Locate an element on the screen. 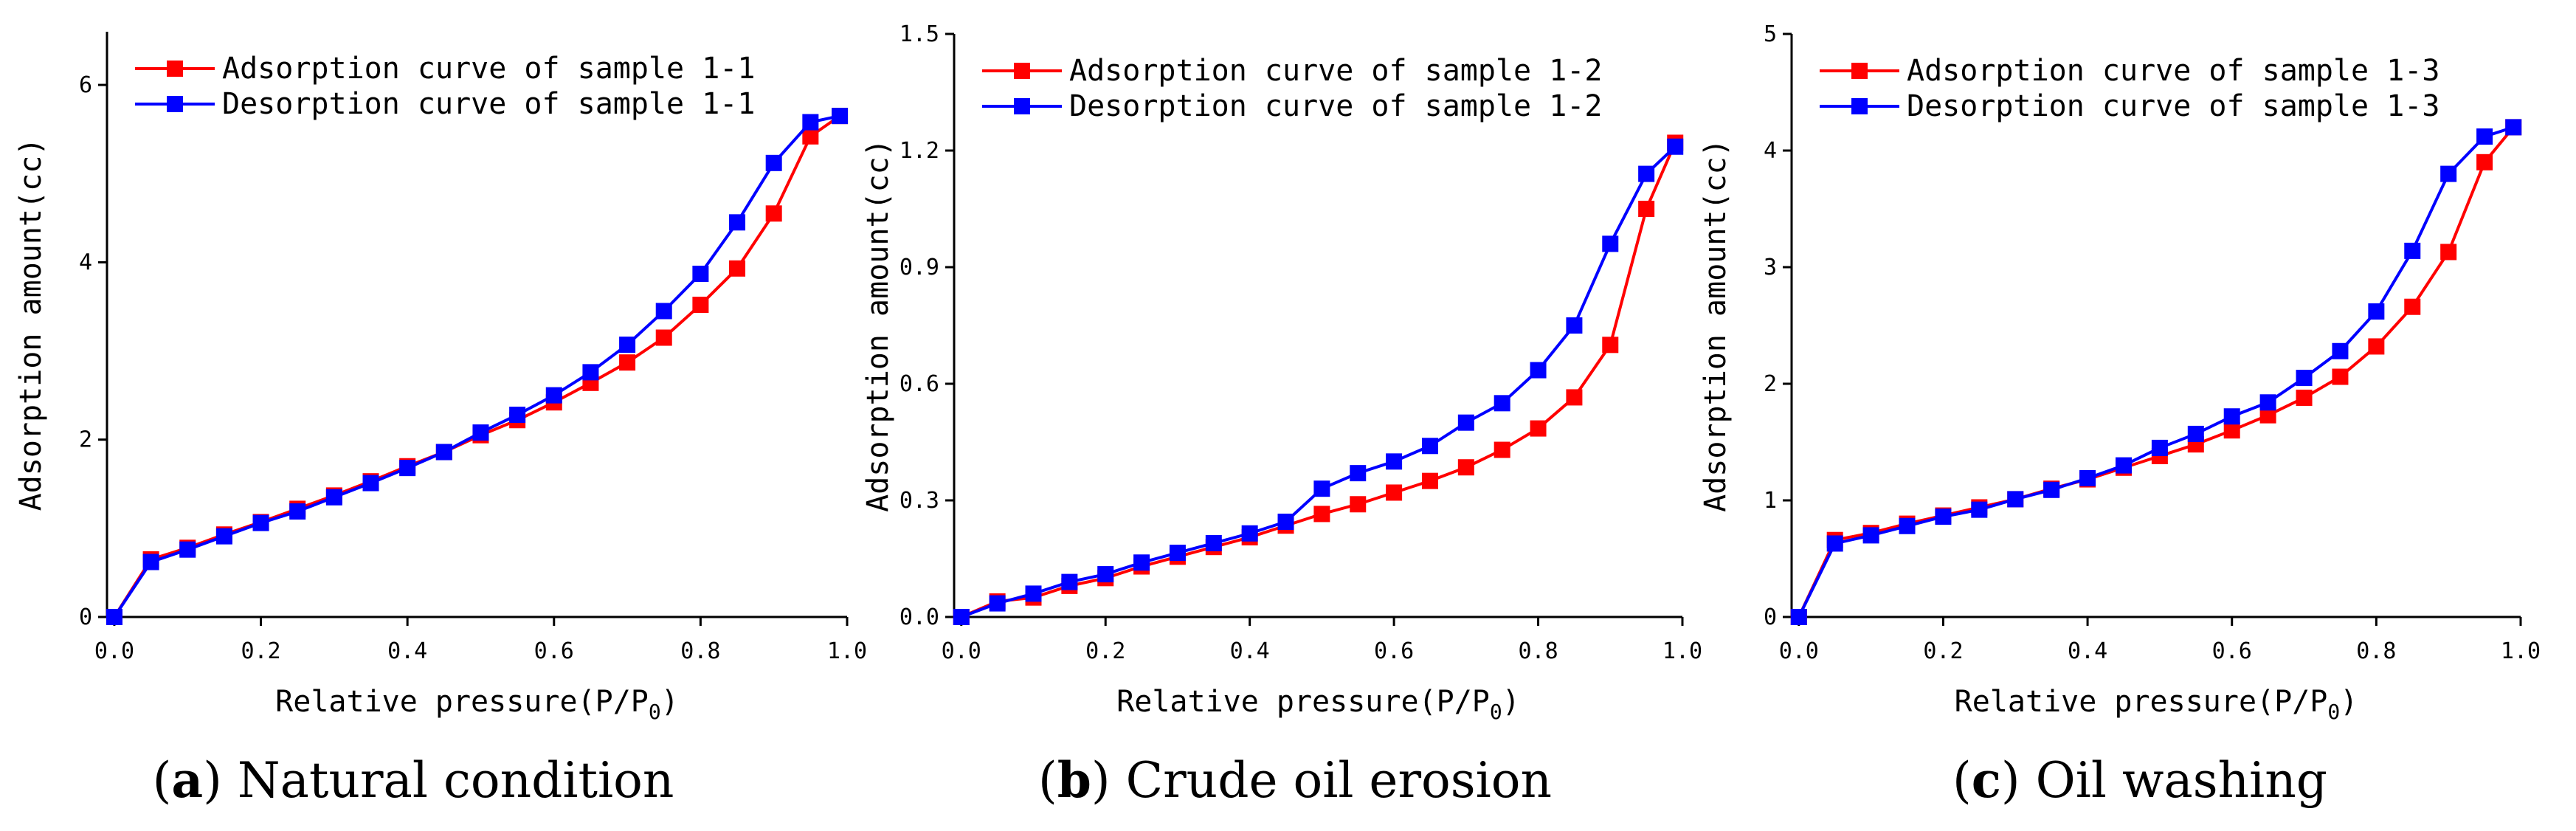  y-tick-label-a: 0 is located at coordinates (85, 617).